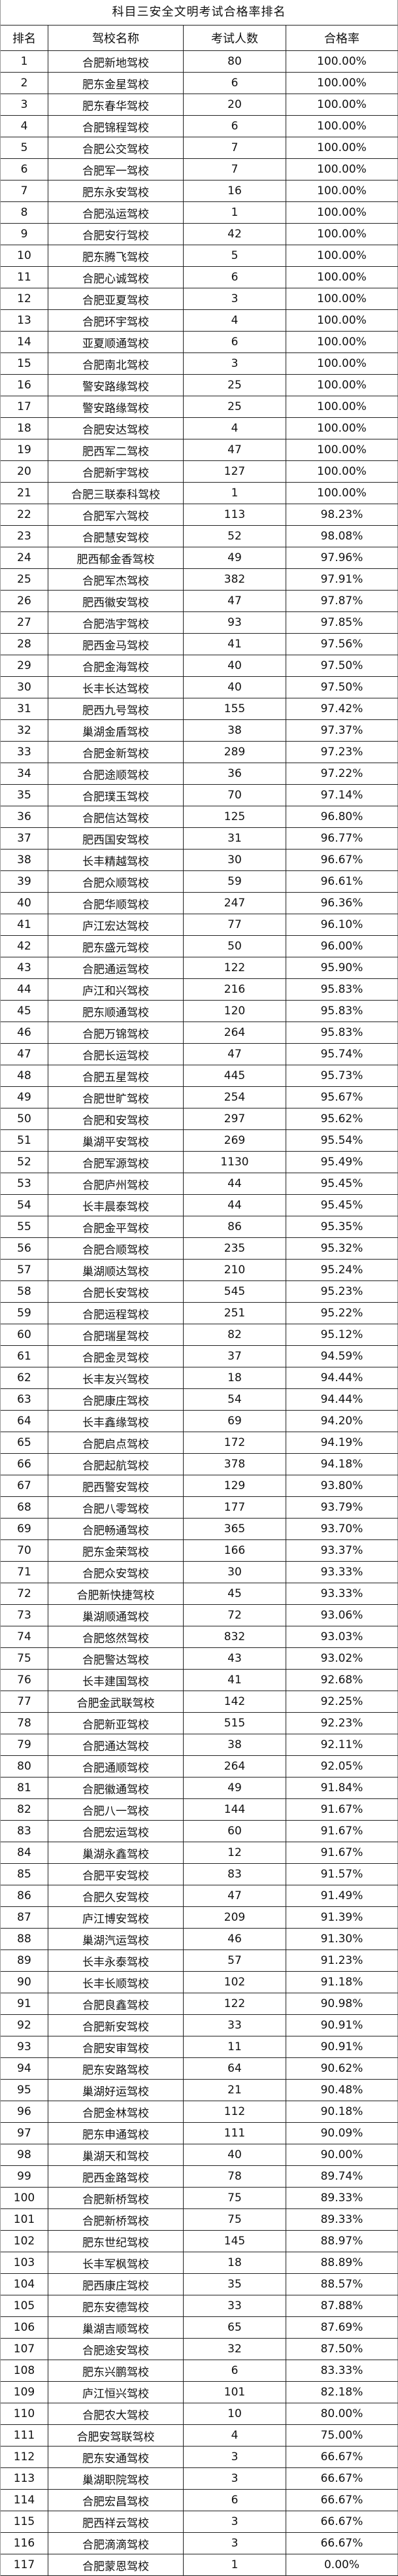 The image size is (398, 2576). I want to click on table-row: 38 长丰精越驾校 30 96.67%, so click(199, 861).